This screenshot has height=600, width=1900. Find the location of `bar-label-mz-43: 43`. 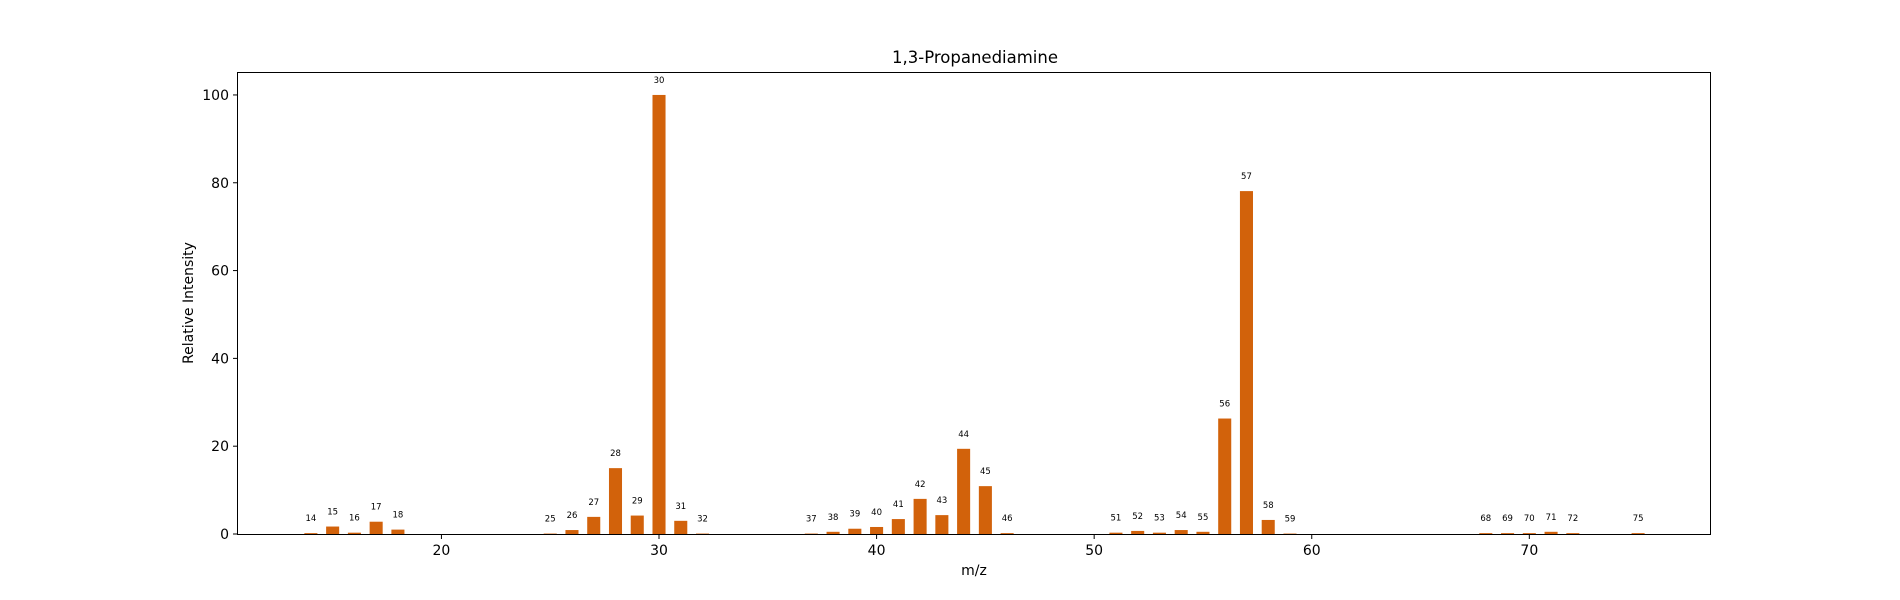

bar-label-mz-43: 43 is located at coordinates (941, 501).